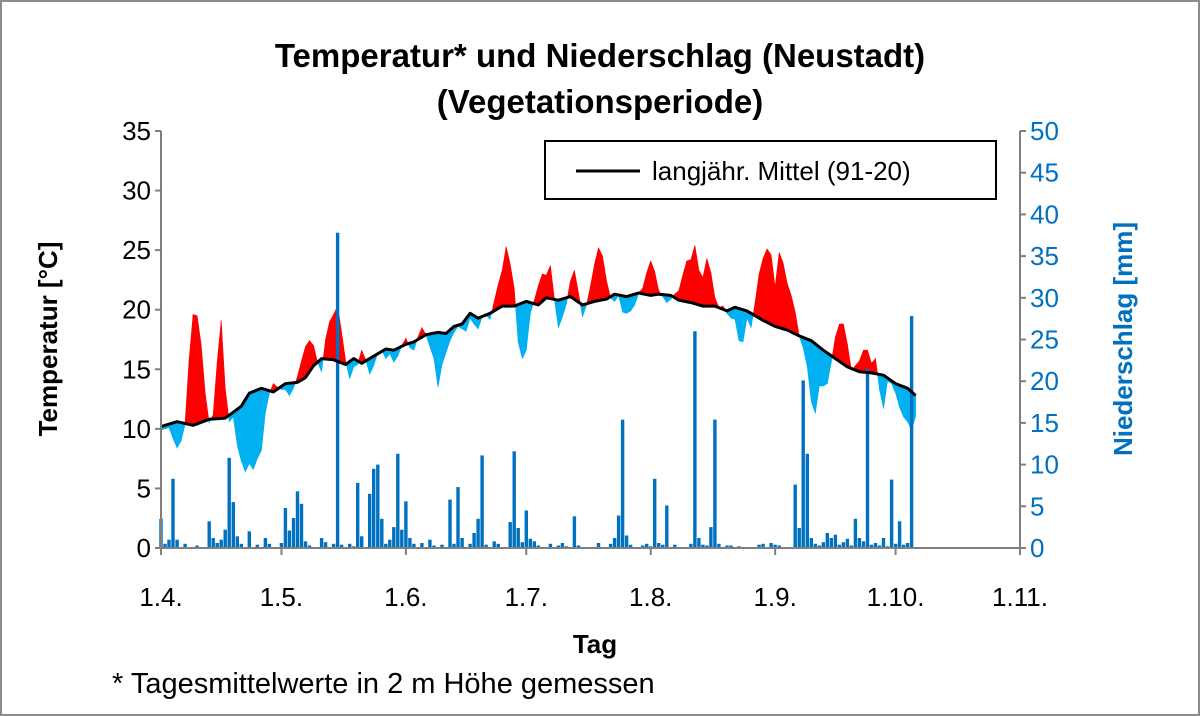 This screenshot has height=716, width=1200. I want to click on x-tick-label: 1.11., so click(1020, 597).